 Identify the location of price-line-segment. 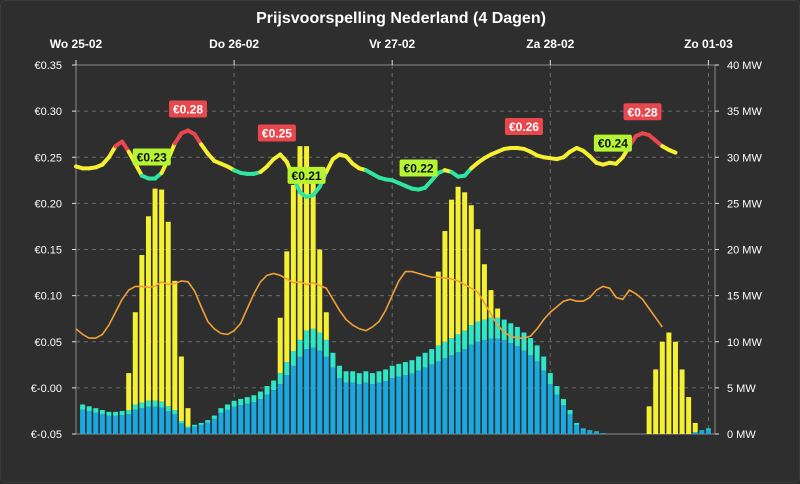
(329, 165).